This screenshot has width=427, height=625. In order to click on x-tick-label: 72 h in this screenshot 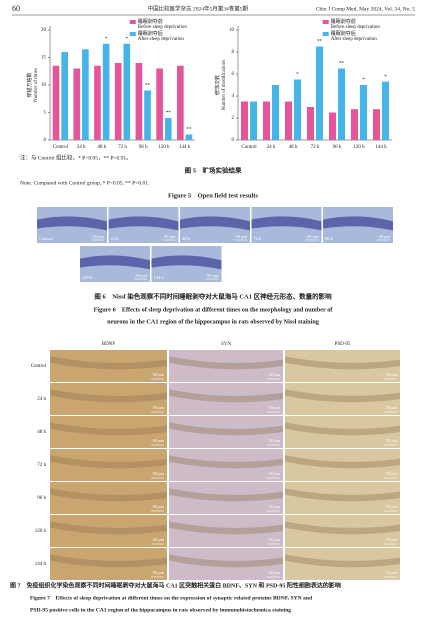, I will do `click(315, 147)`.